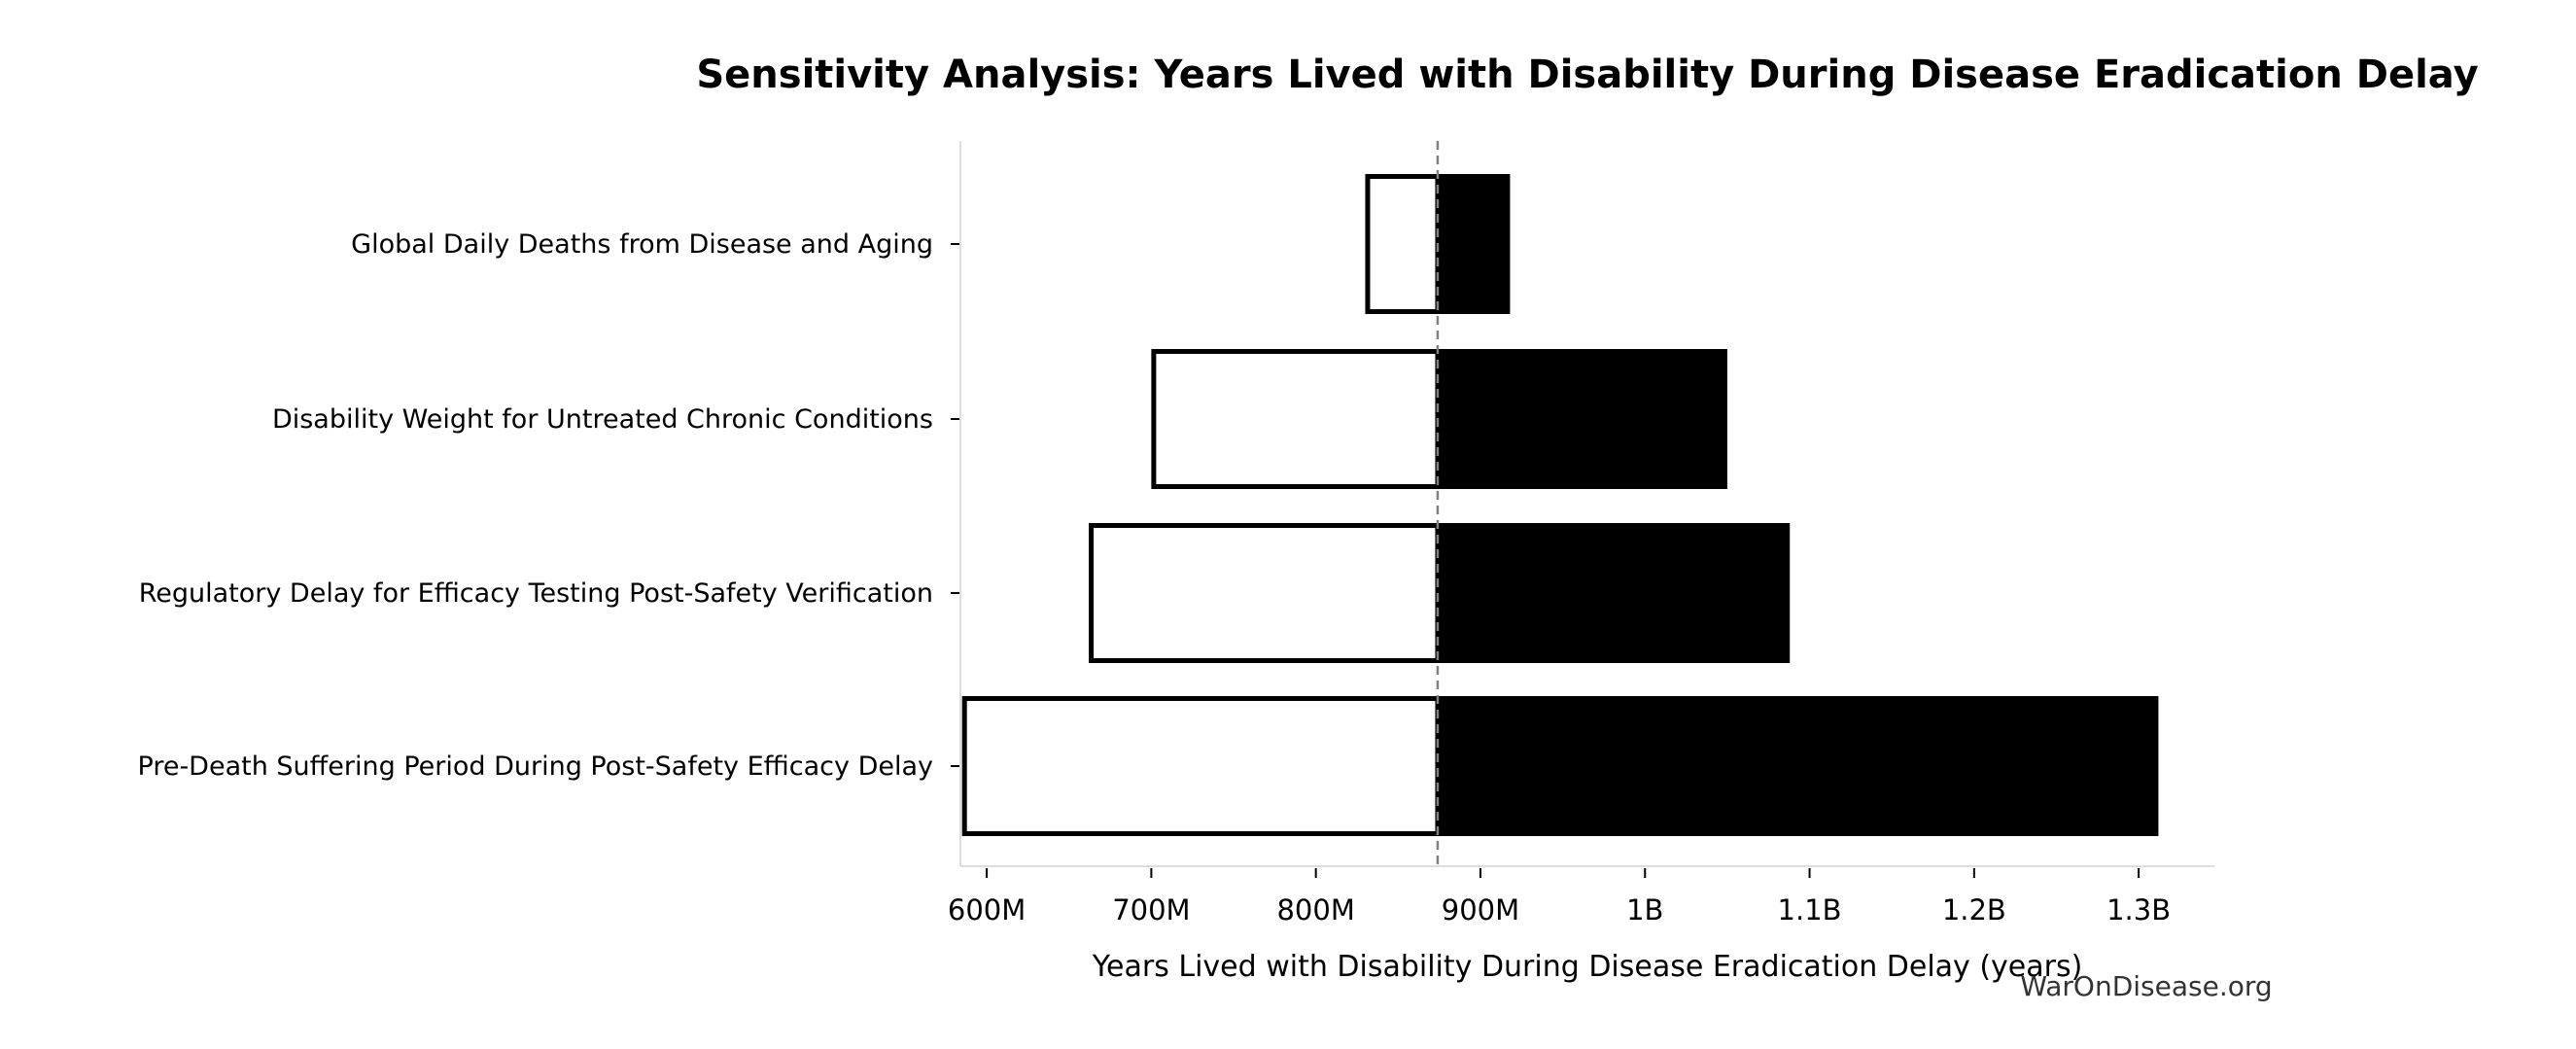  Describe the element at coordinates (987, 910) in the screenshot. I see `x-tick-label: 600M` at that location.